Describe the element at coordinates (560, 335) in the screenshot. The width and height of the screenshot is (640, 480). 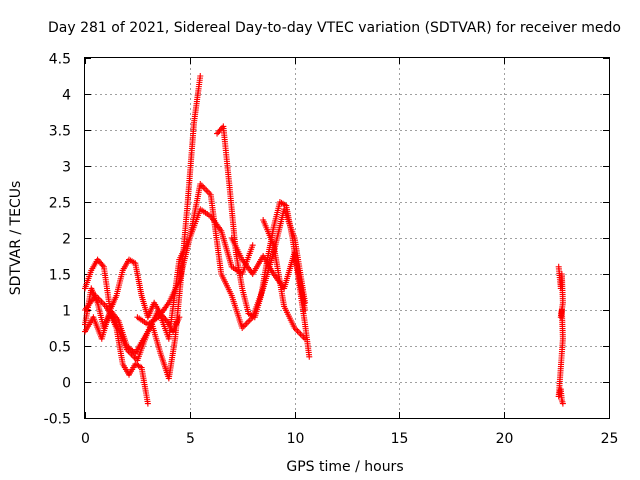
I see `series-track-i` at that location.